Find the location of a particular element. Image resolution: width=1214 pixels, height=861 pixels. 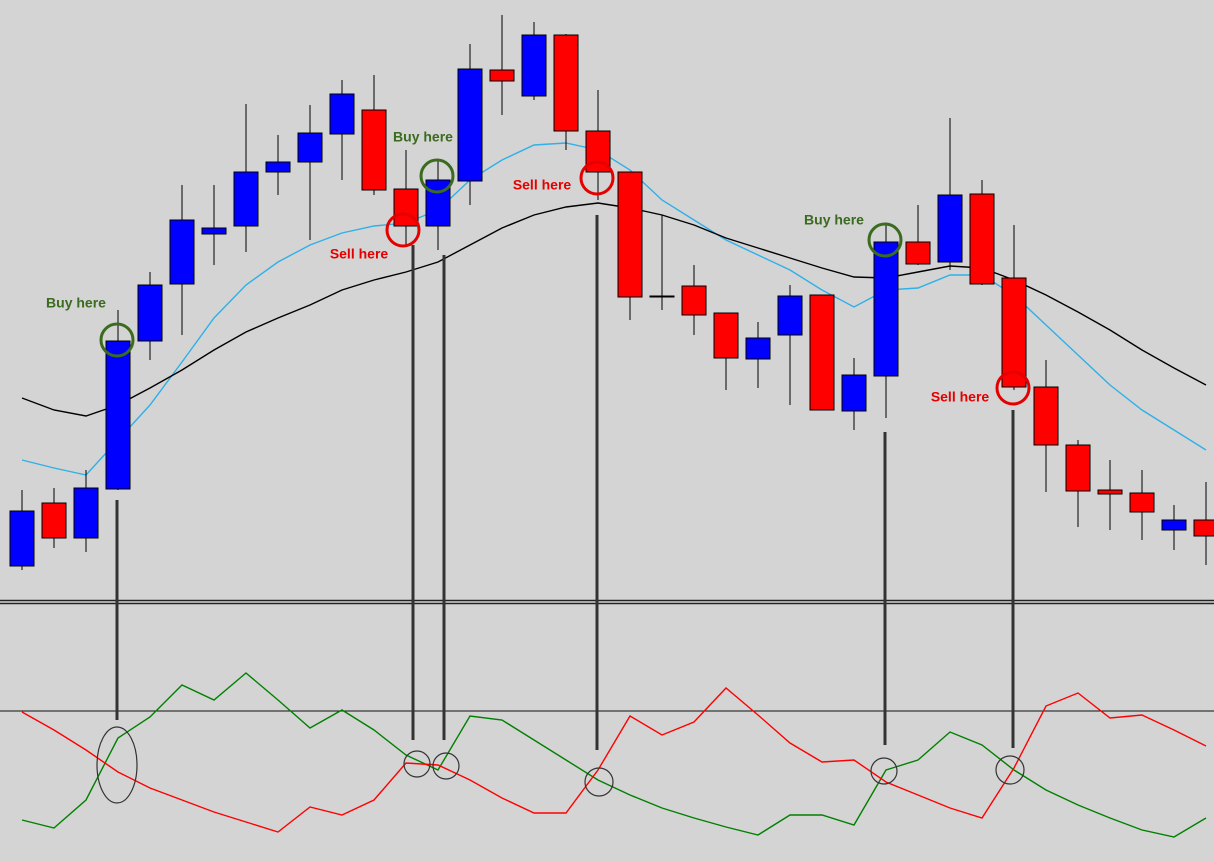

cross-circles is located at coordinates (560, 765).